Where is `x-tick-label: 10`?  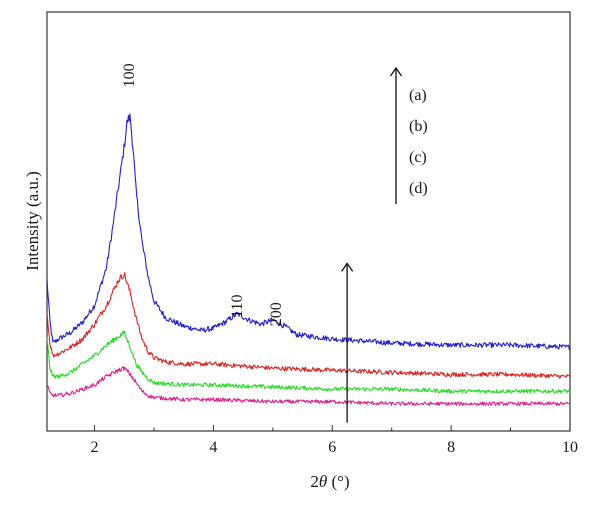 x-tick-label: 10 is located at coordinates (570, 447).